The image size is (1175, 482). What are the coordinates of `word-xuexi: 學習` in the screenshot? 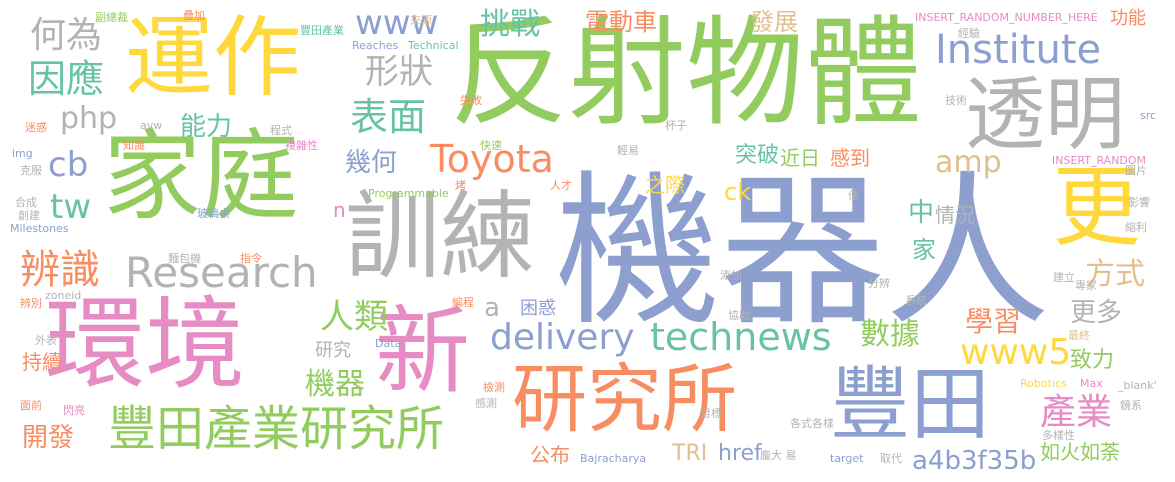 It's located at (993, 321).